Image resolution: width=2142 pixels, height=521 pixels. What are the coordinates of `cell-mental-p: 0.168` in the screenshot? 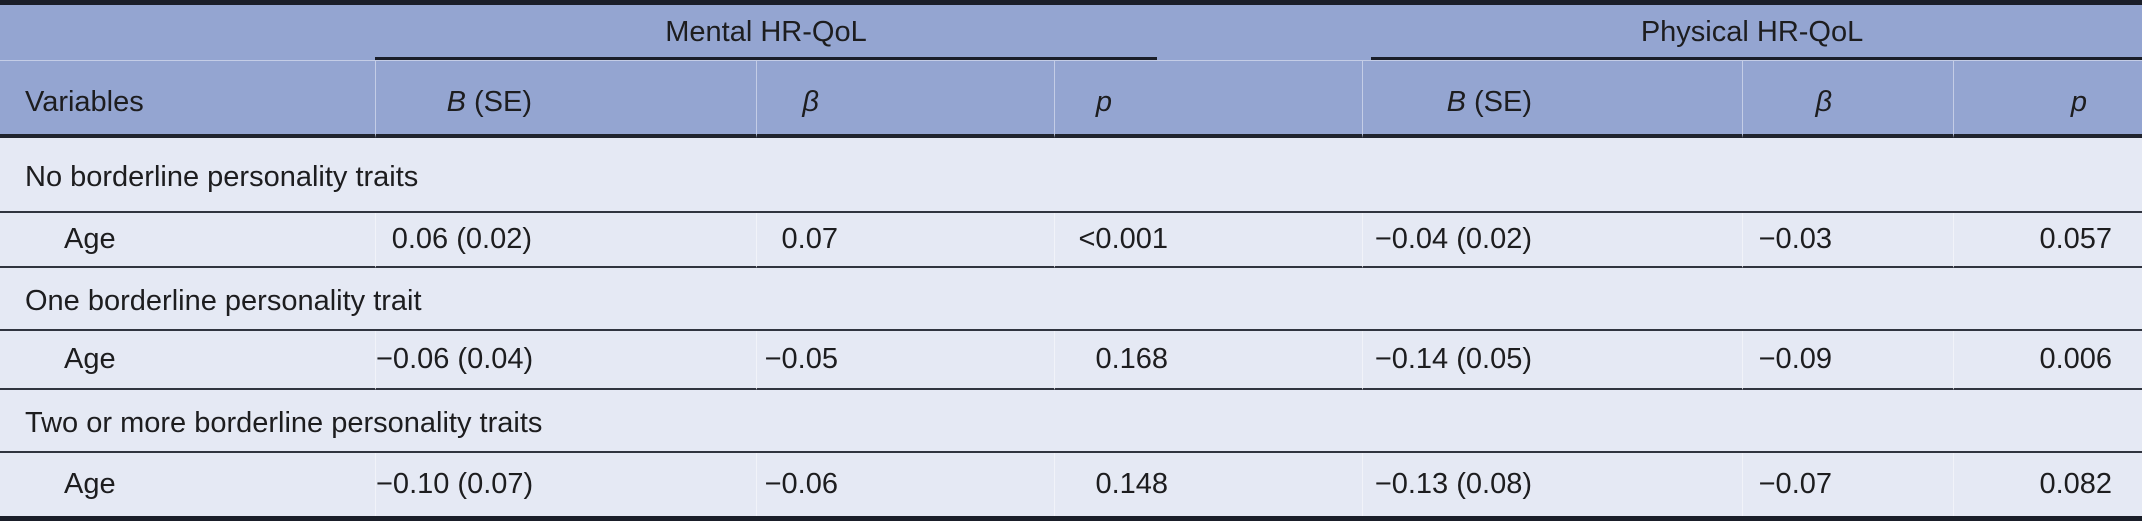 It's located at (1208, 360).